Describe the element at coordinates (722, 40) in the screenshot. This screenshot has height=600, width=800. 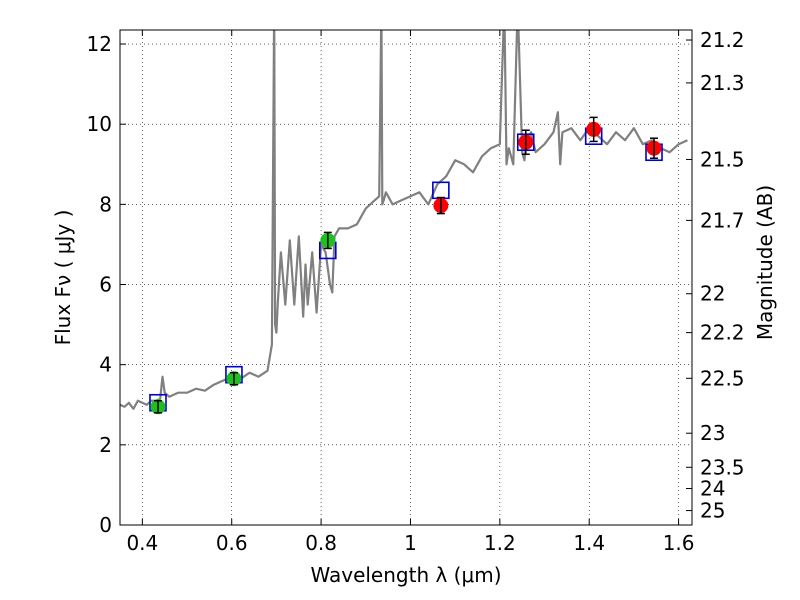
I see `y2-tick-label: 21.2` at that location.